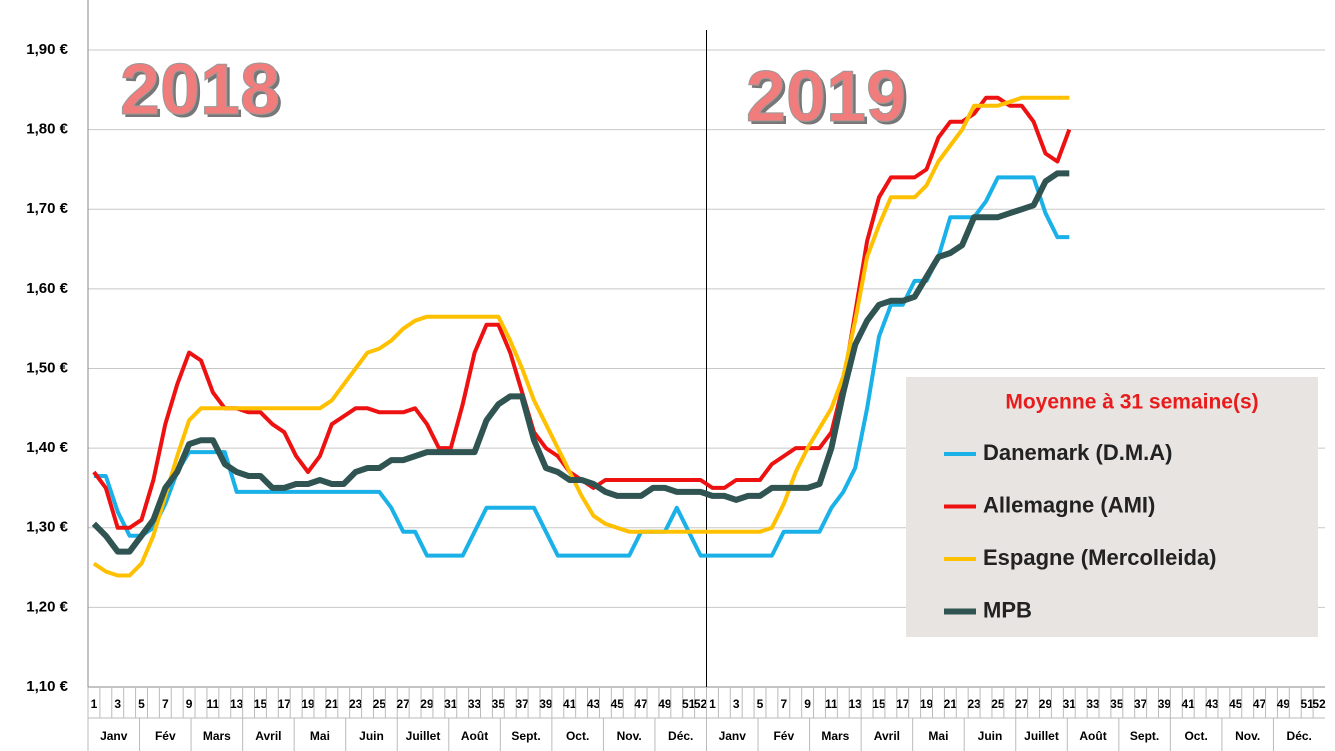 Image resolution: width=1335 pixels, height=751 pixels. I want to click on year-shadow: 2019, so click(829, 100).